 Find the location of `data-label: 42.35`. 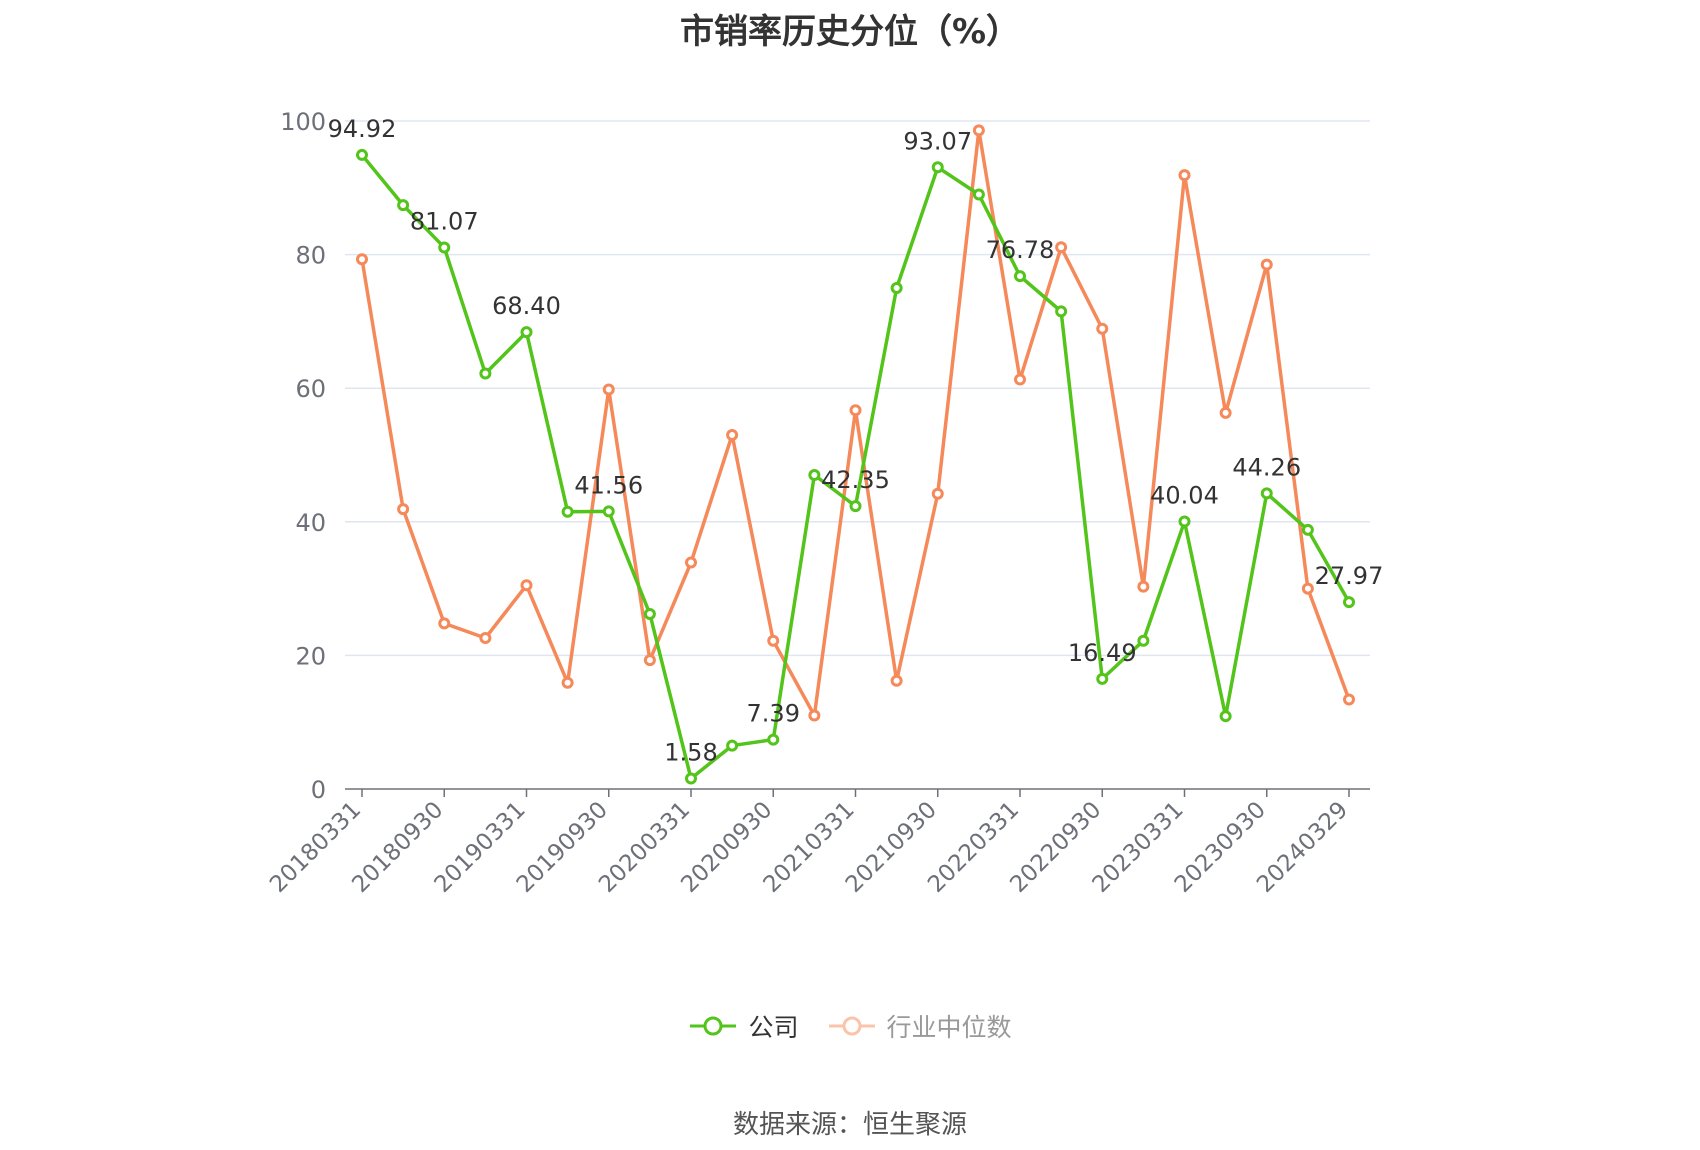

data-label: 42.35 is located at coordinates (855, 480).